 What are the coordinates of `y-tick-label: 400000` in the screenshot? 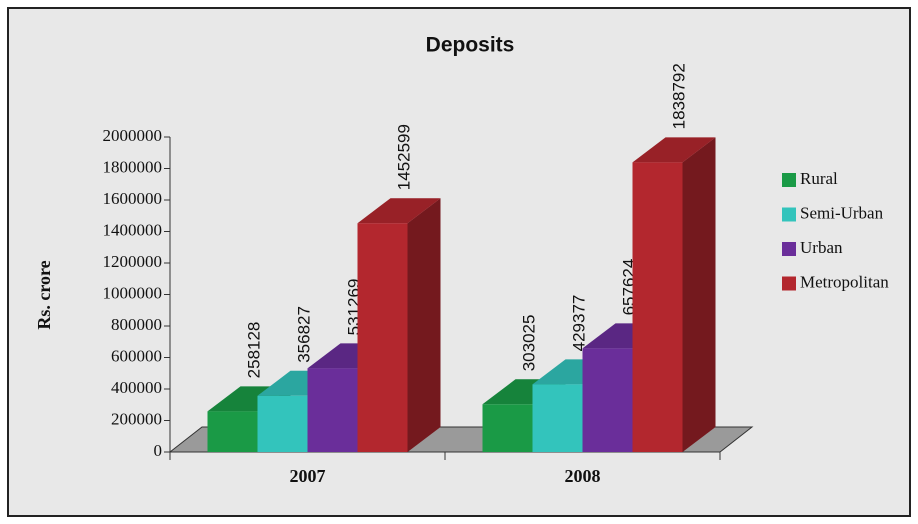 It's located at (136, 387).